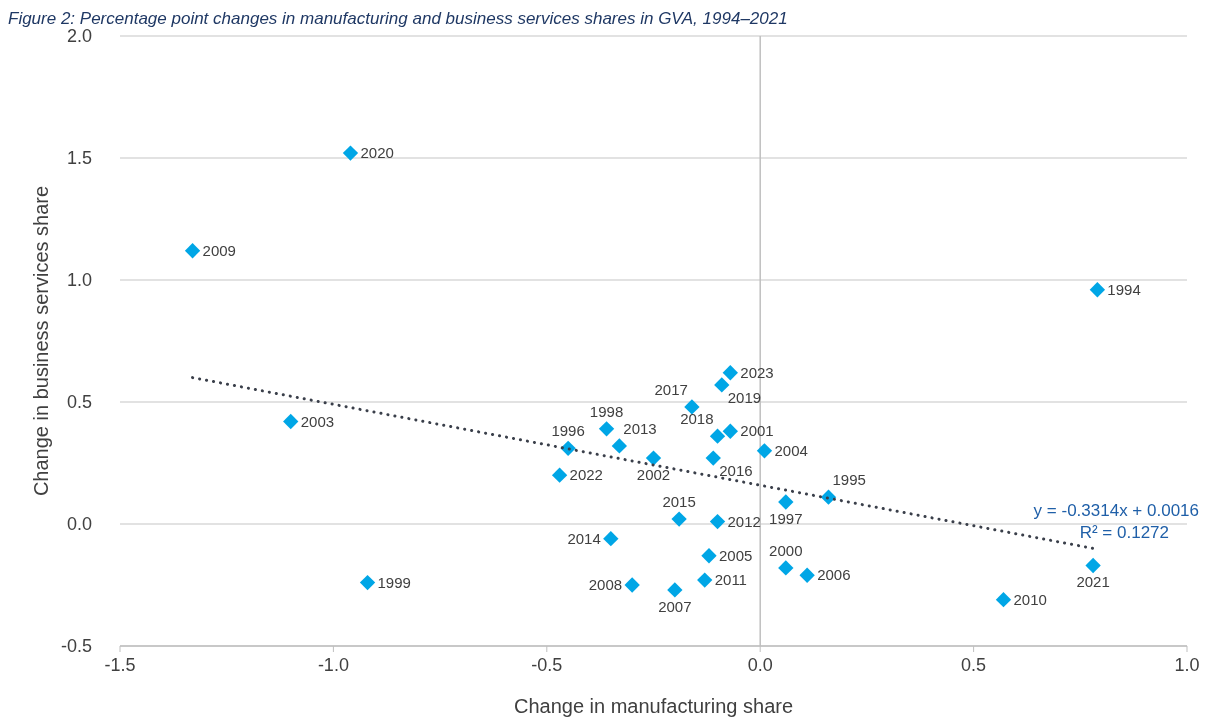 Image resolution: width=1215 pixels, height=717 pixels. I want to click on annotation: 1994, so click(1124, 289).